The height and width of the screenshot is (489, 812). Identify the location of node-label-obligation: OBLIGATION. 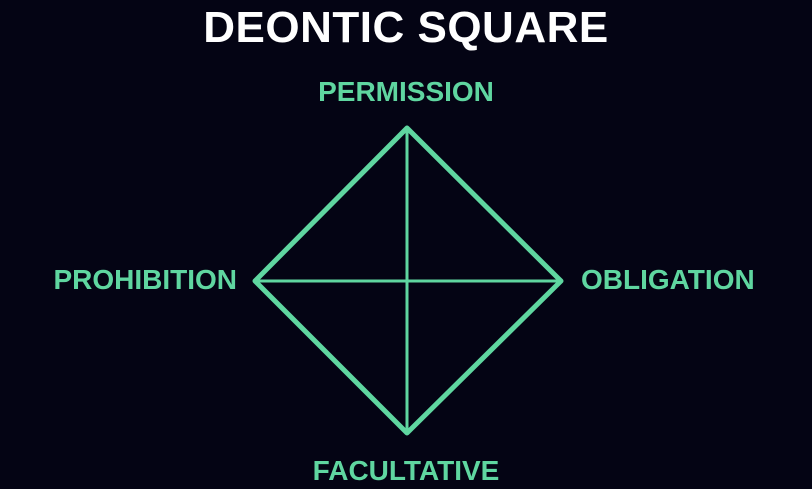
(668, 279).